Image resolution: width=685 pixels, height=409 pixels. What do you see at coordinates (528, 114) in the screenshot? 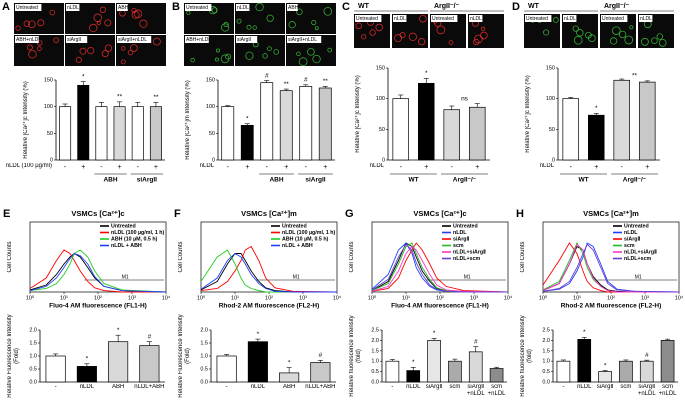
I see `y-axis-label-box: Relative [Ca²⁺]c Intensity (%)` at bounding box center [528, 114].